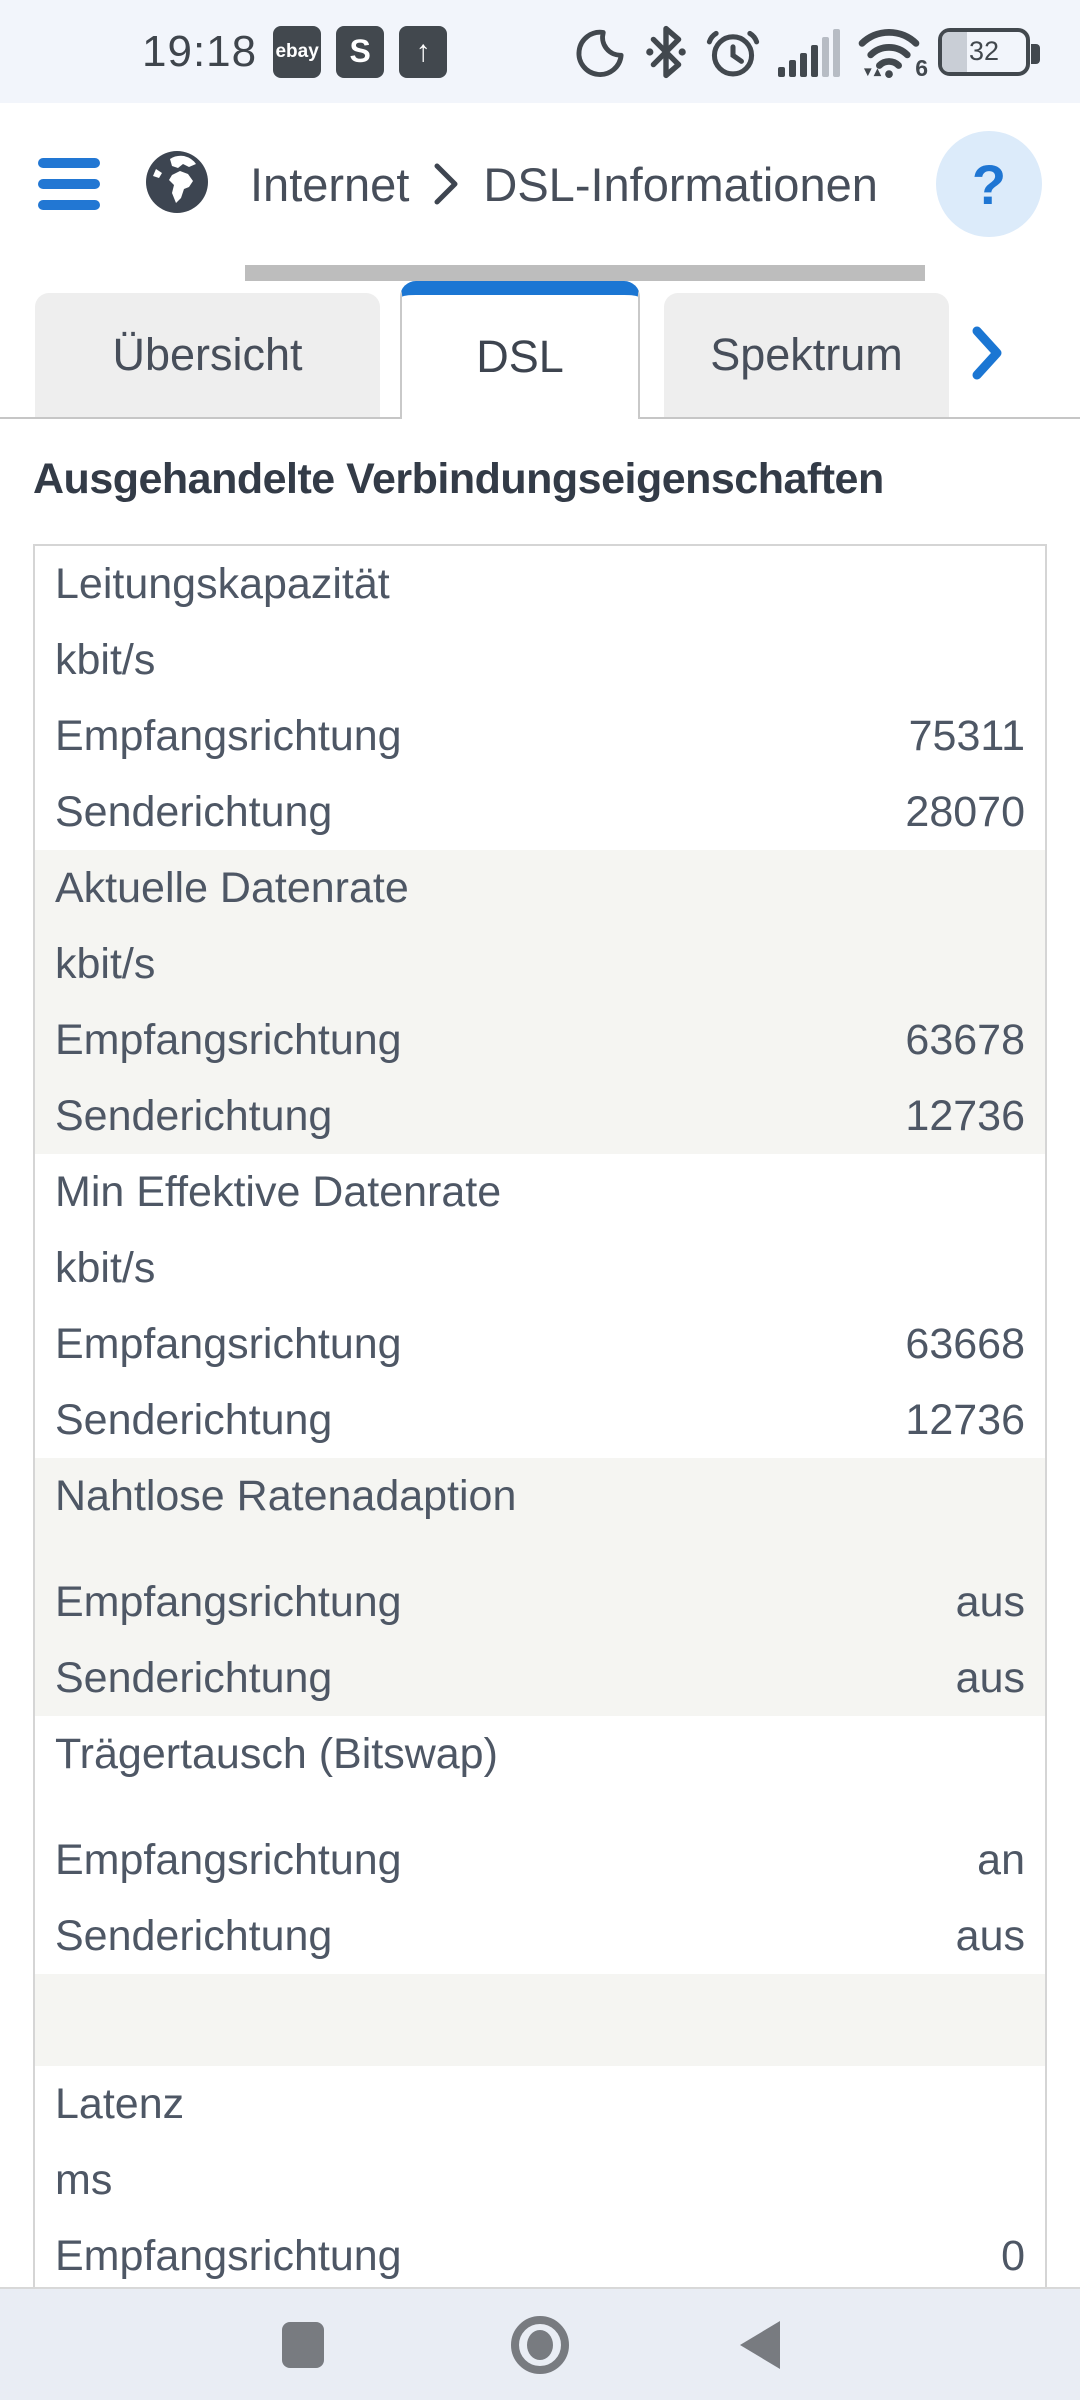 The image size is (1080, 2400). What do you see at coordinates (330, 184) in the screenshot?
I see `breadcrumb-item-internet: Internet` at bounding box center [330, 184].